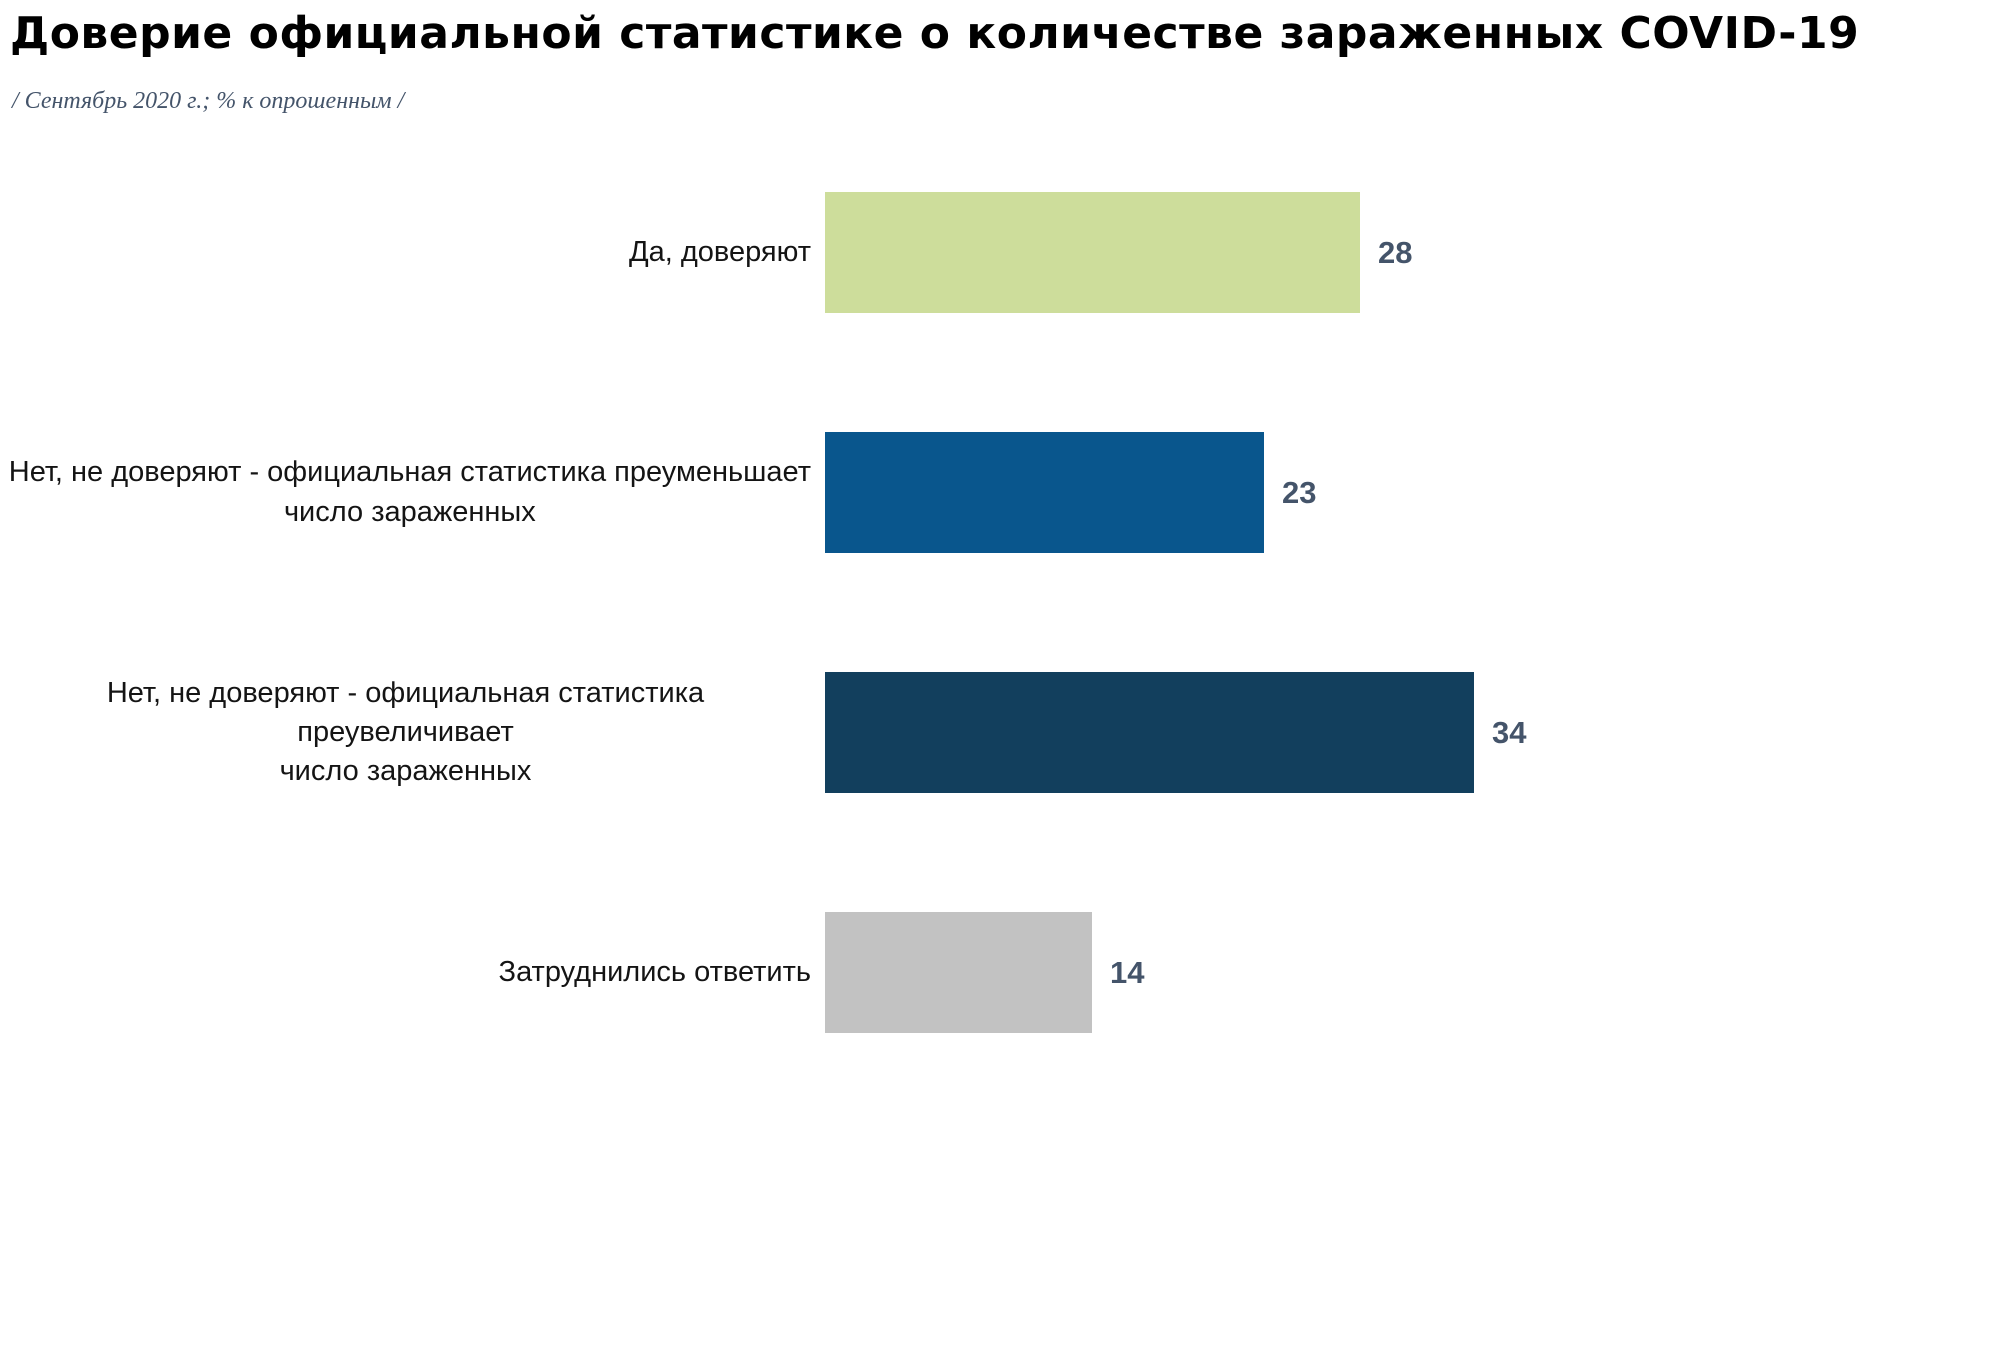  Describe the element at coordinates (719, 251) in the screenshot. I see `bar-label-text: Да, доверяют` at that location.